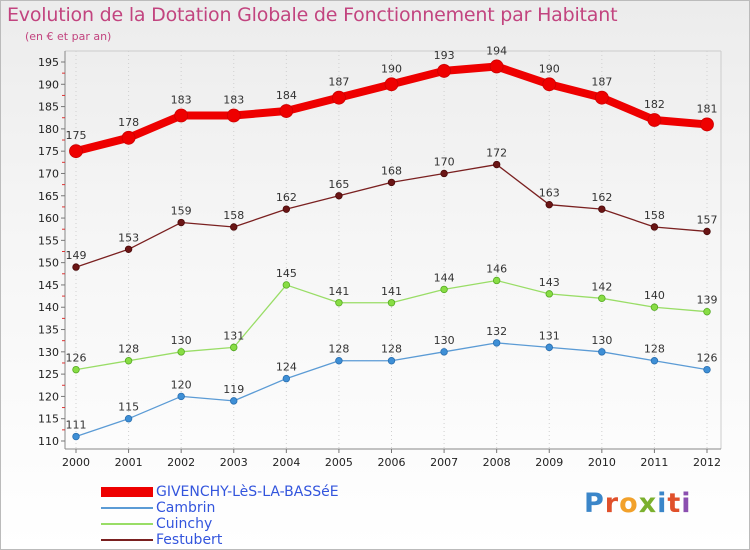 The width and height of the screenshot is (750, 550). I want to click on y-tick-label: 140, so click(48, 307).